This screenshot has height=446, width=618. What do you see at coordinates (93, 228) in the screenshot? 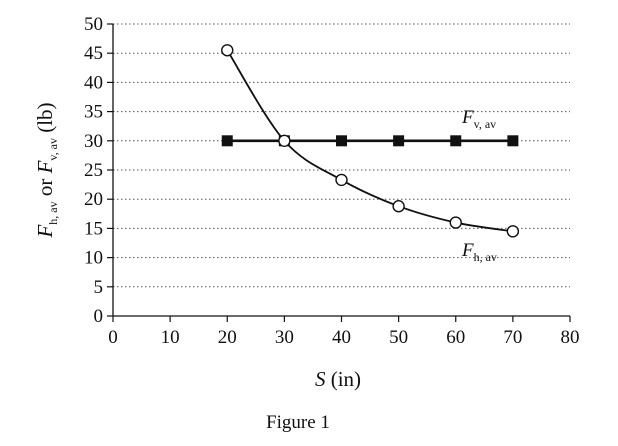
I see `y-tick-label-15: 15` at bounding box center [93, 228].